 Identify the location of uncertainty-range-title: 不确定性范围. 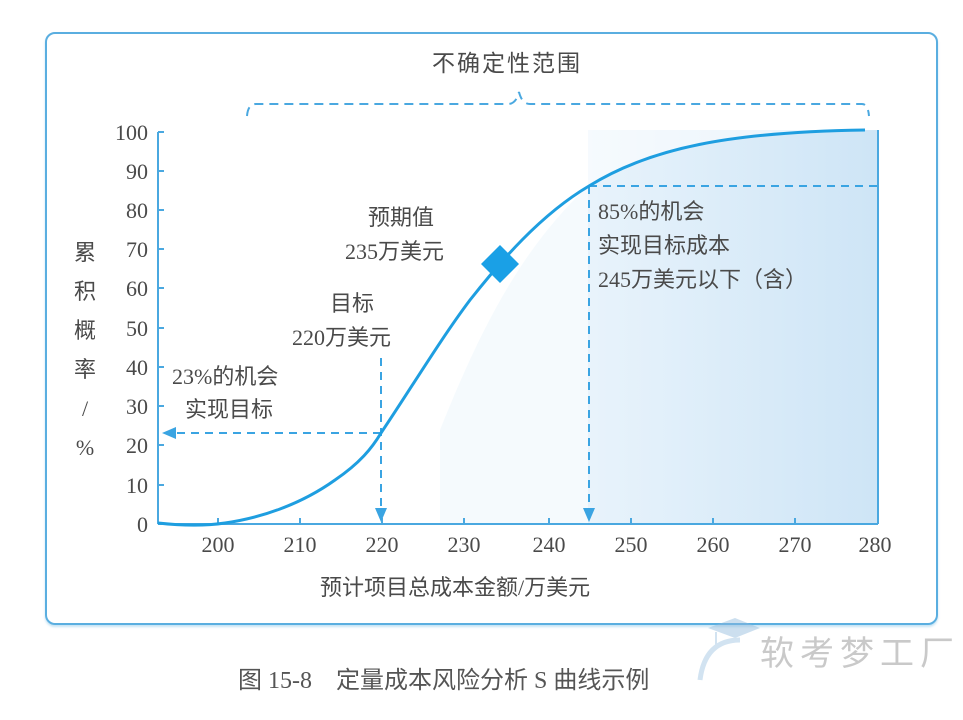
(507, 63).